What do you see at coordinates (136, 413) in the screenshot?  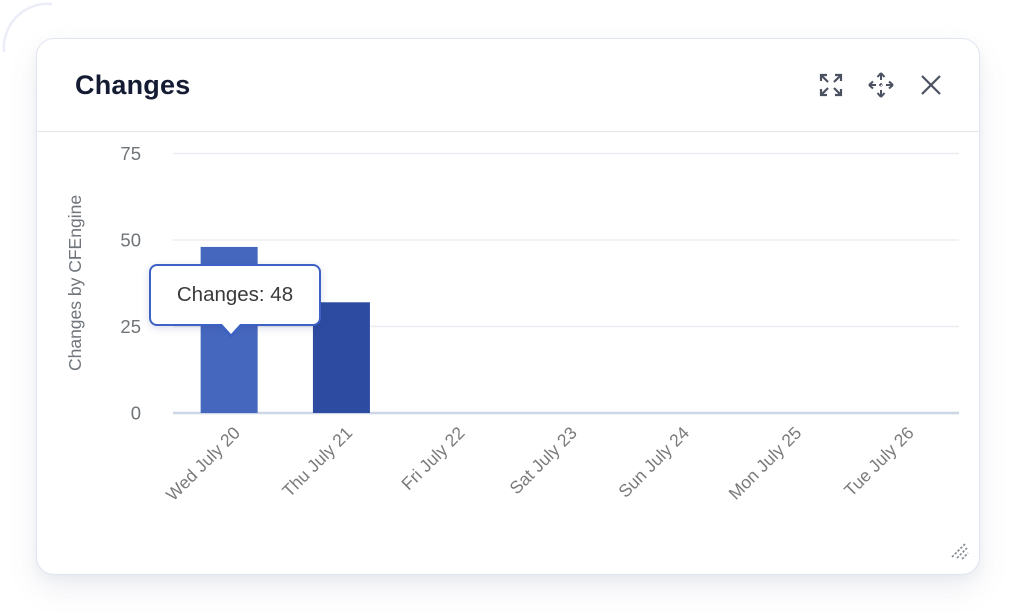 I see `y-tick-label: 0` at bounding box center [136, 413].